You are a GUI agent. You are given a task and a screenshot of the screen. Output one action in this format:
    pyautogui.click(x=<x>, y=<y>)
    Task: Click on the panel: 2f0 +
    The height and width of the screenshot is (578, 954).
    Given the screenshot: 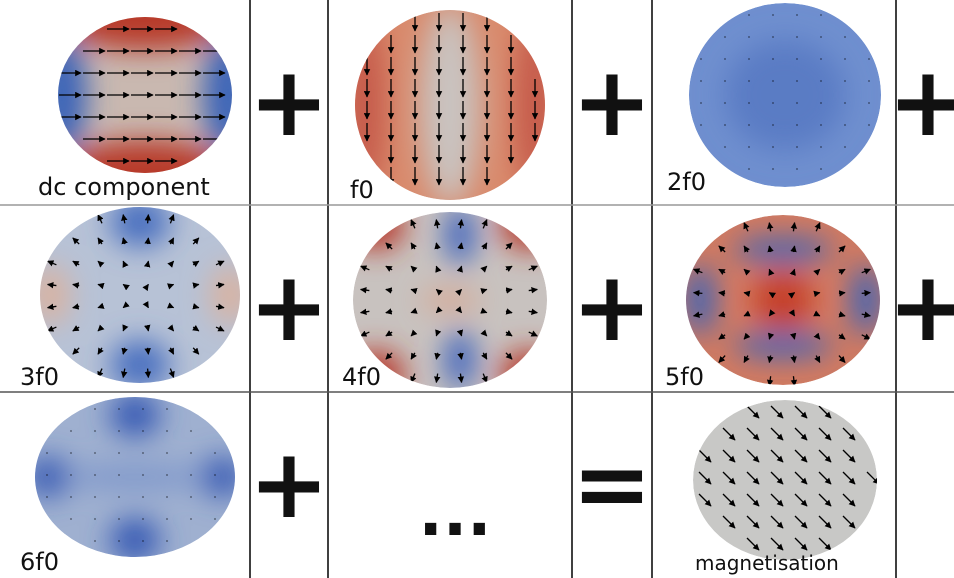 What is the action you would take?
    pyautogui.click(x=810, y=99)
    